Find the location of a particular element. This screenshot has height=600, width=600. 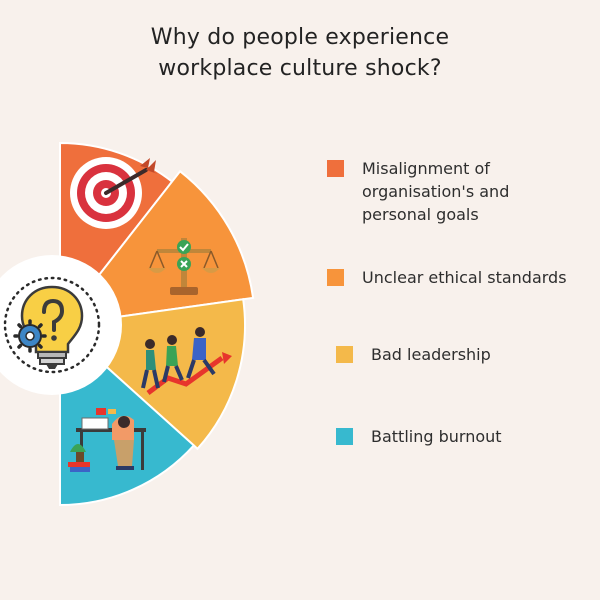

lightbulb-question-gear-icon is located at coordinates (52, 325).